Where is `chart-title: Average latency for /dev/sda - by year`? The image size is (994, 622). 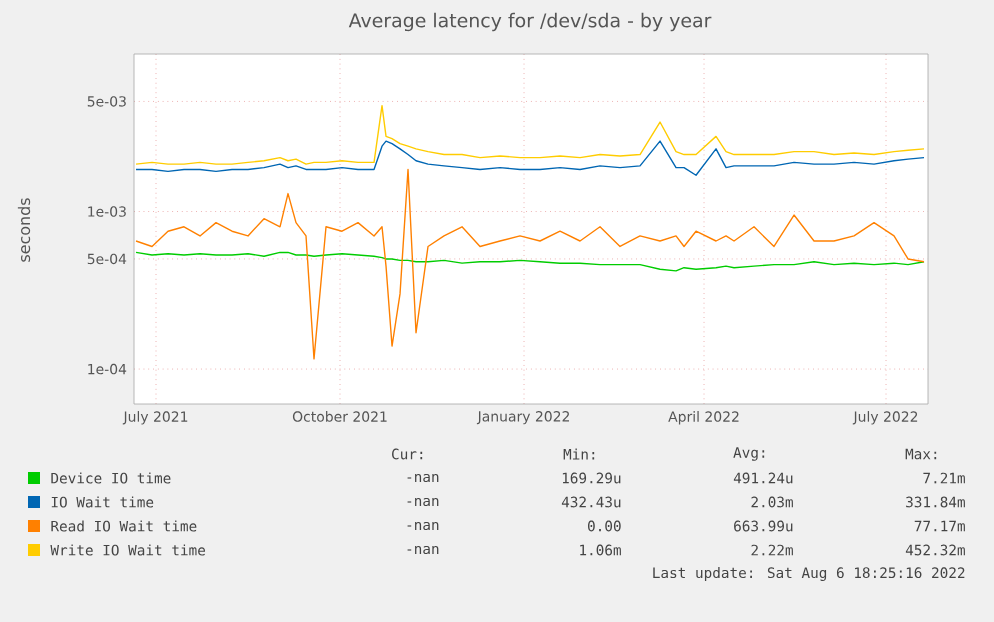
chart-title: Average latency for /dev/sda - by year is located at coordinates (530, 22).